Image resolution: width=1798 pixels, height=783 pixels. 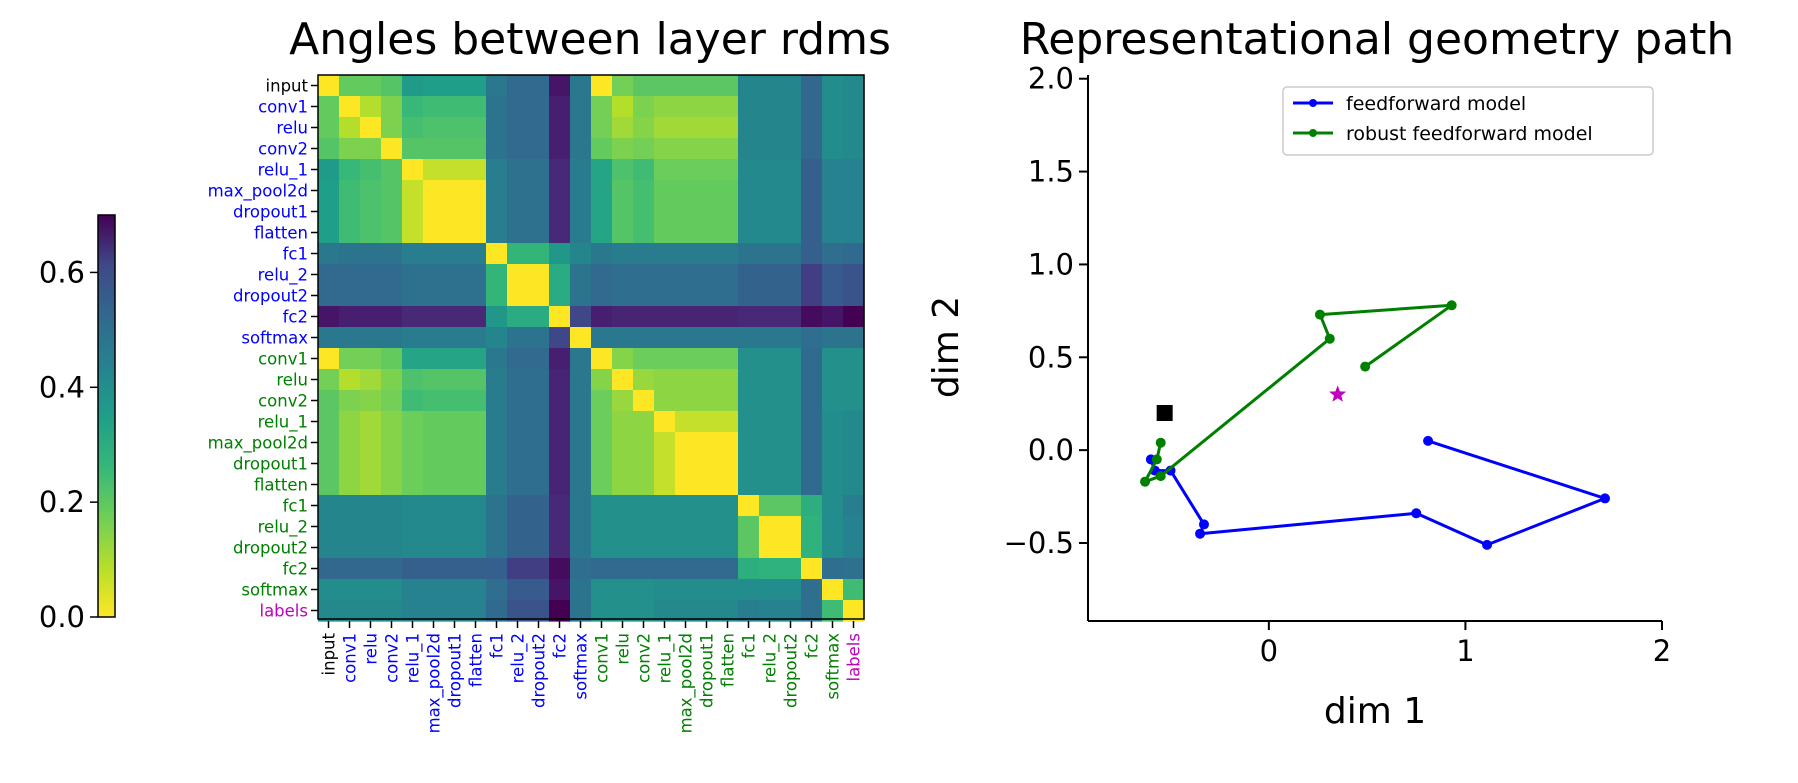 What do you see at coordinates (292, 380) in the screenshot?
I see `heatmap-row-label: relu` at bounding box center [292, 380].